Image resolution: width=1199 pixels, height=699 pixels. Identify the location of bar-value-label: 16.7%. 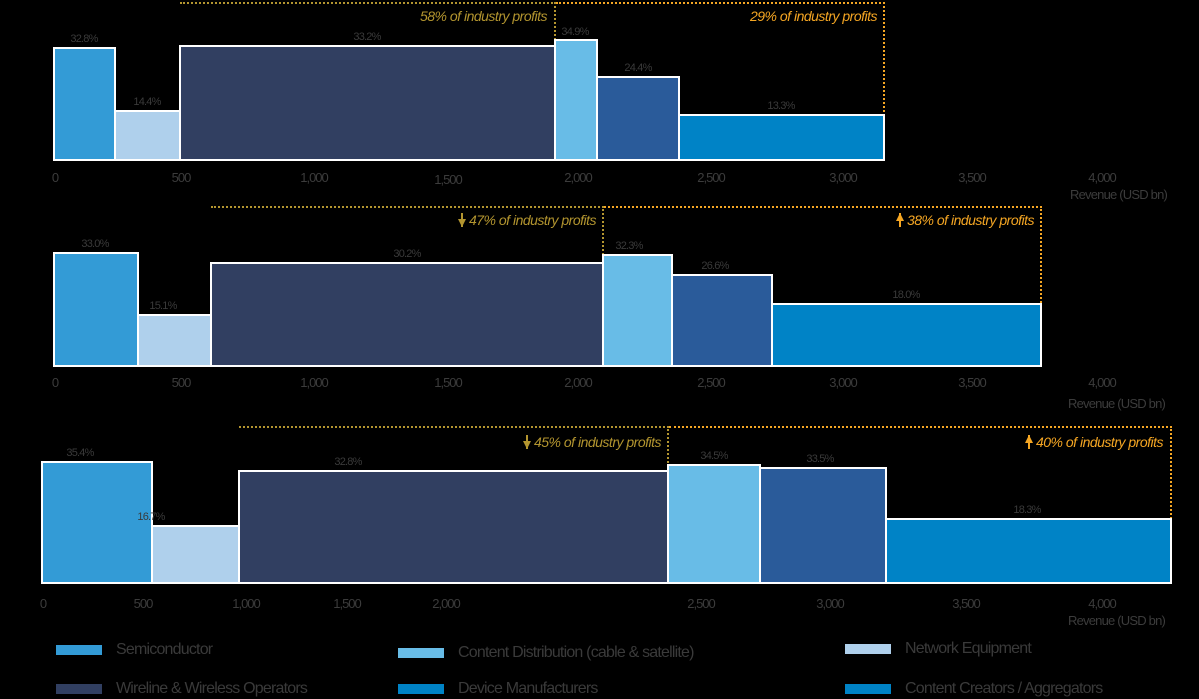
(151, 517).